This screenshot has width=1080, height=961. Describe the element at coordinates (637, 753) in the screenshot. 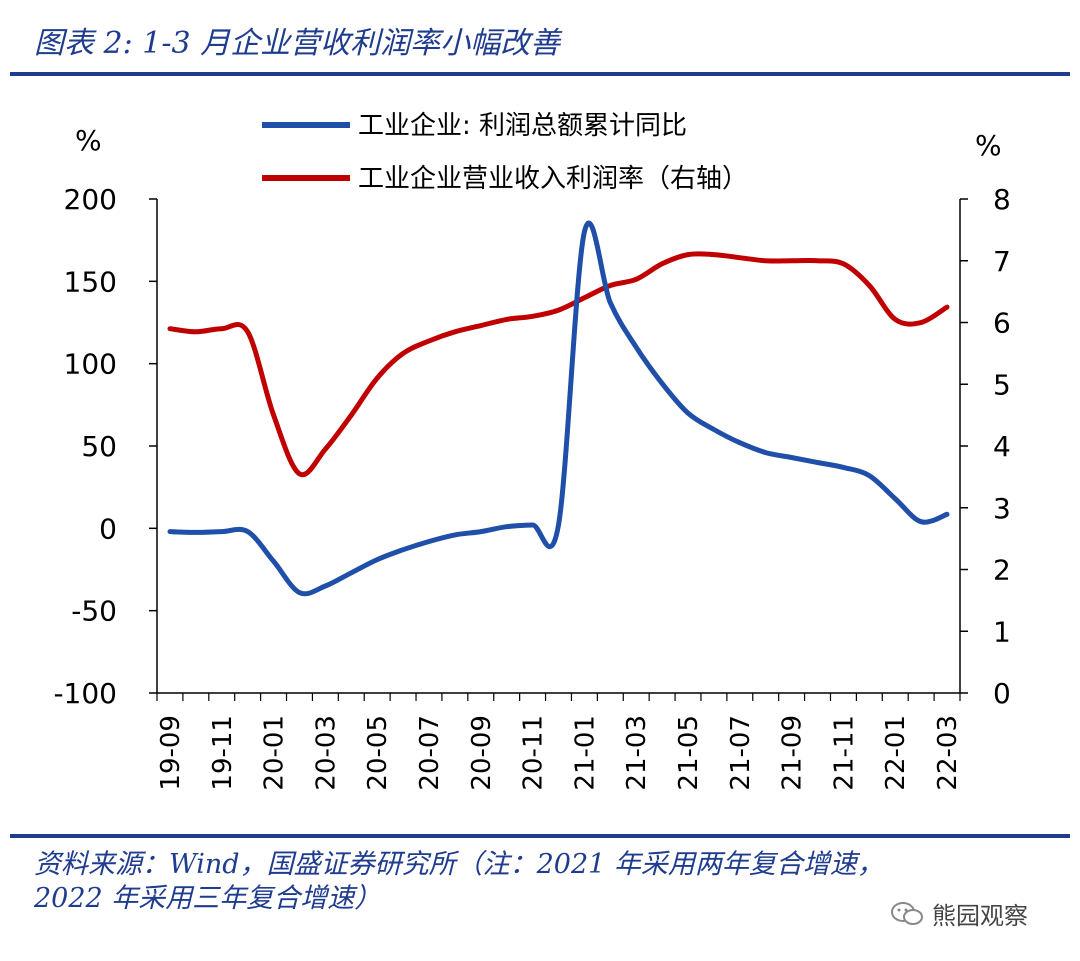

I see `x-tick-label: 21-03` at that location.